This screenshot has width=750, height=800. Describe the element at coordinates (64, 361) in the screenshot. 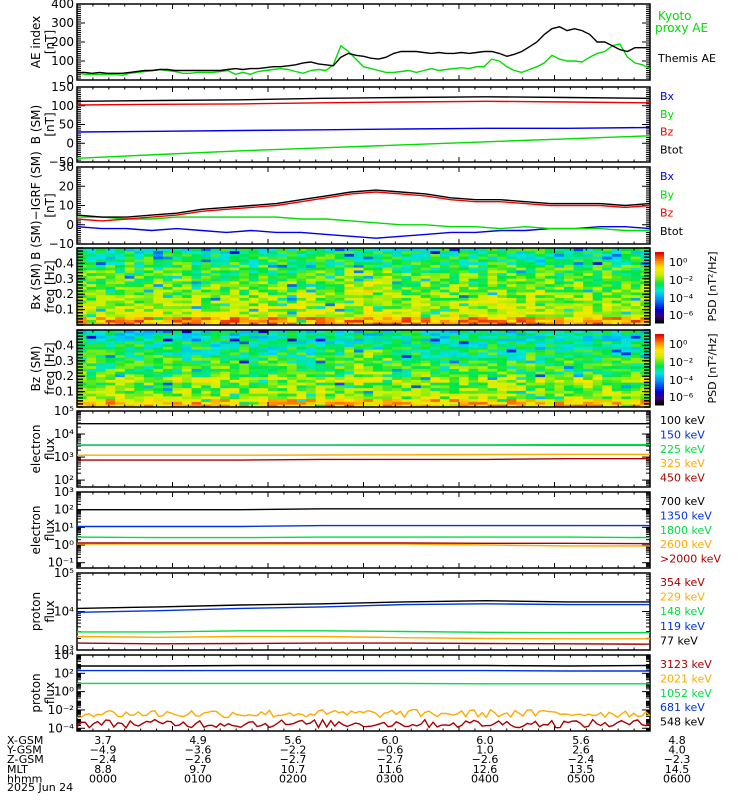

I see `y-tick-label: 0.3` at that location.